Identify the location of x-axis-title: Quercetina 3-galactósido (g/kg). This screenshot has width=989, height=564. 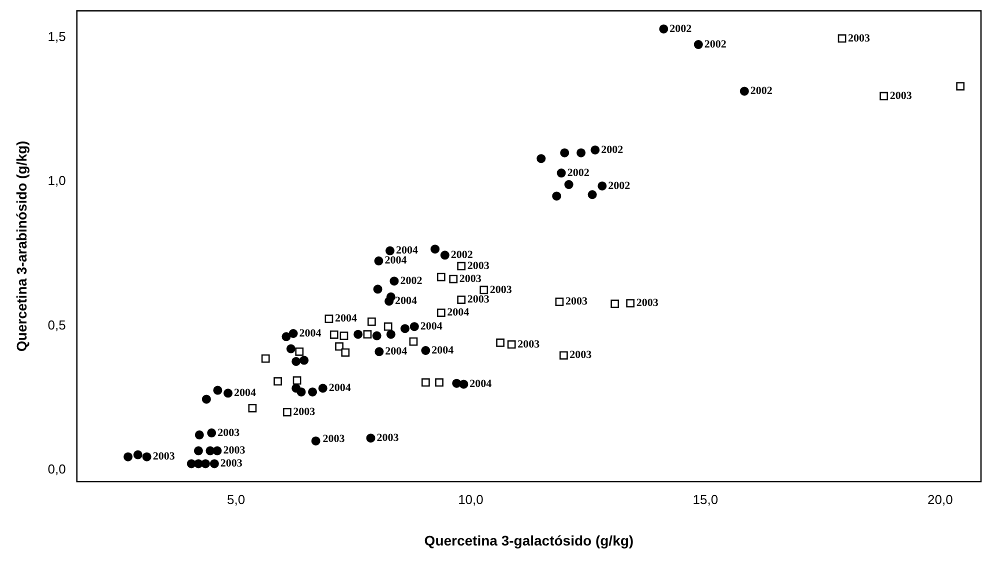
(529, 540).